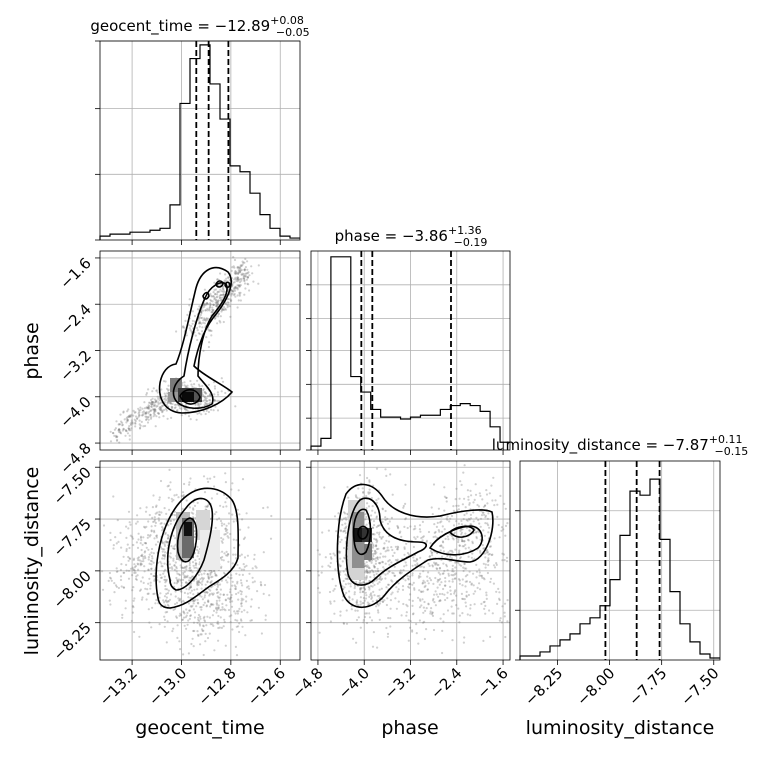  What do you see at coordinates (620, 728) in the screenshot?
I see `xlabel-luminosity-distance: luminosity_distance` at bounding box center [620, 728].